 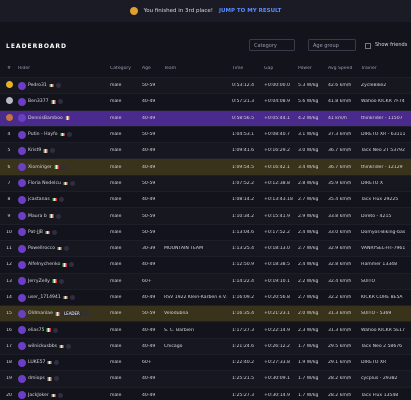 What do you see at coordinates (184, 249) in the screenshot?
I see `team-cell: MOUNTAIN TEAM` at bounding box center [184, 249].